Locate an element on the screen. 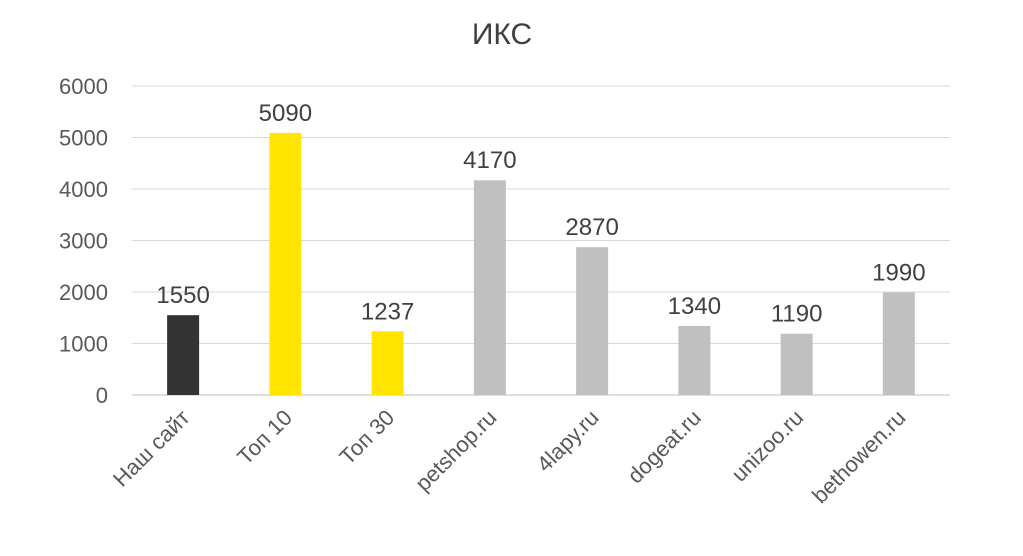  x-tick-label: petshop.ru is located at coordinates (455, 450).